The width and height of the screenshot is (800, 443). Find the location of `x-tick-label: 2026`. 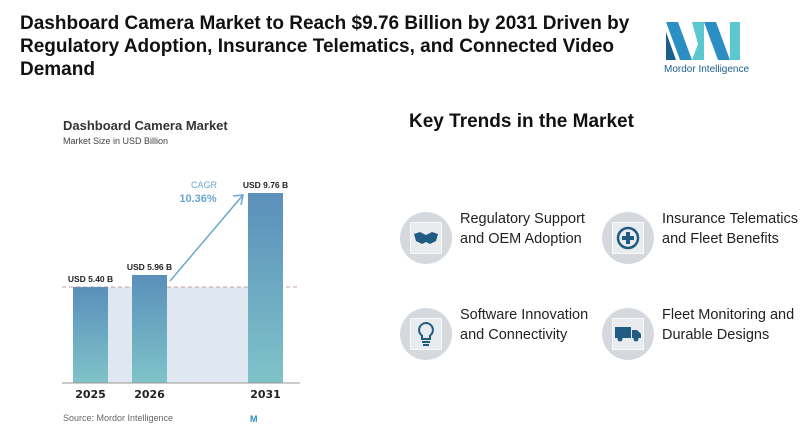

x-tick-label: 2026 is located at coordinates (149, 394).